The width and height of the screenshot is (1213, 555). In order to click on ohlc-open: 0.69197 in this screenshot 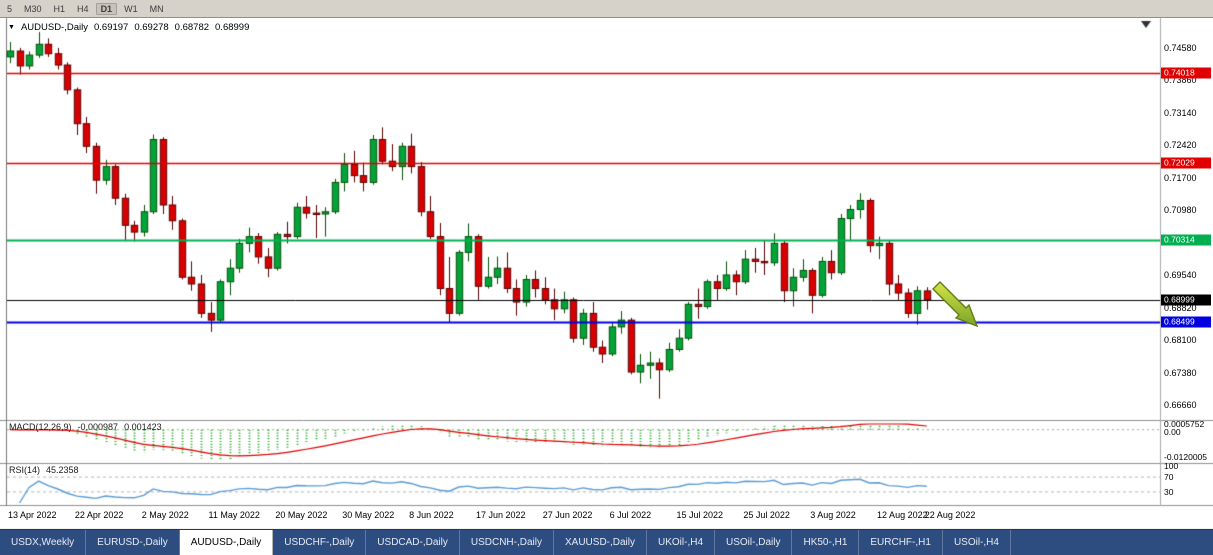, I will do `click(111, 27)`.